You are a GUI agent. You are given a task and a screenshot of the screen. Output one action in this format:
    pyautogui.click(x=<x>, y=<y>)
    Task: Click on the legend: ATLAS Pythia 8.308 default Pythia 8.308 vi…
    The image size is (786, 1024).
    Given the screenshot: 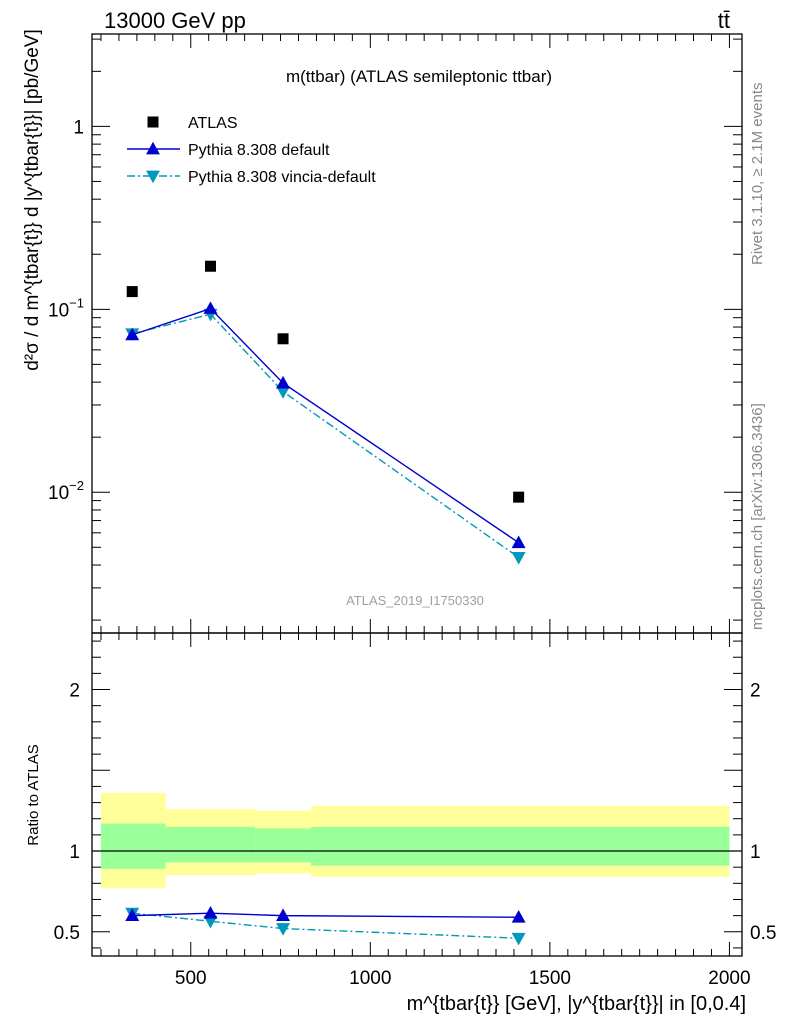 What is the action you would take?
    pyautogui.click(x=251, y=150)
    